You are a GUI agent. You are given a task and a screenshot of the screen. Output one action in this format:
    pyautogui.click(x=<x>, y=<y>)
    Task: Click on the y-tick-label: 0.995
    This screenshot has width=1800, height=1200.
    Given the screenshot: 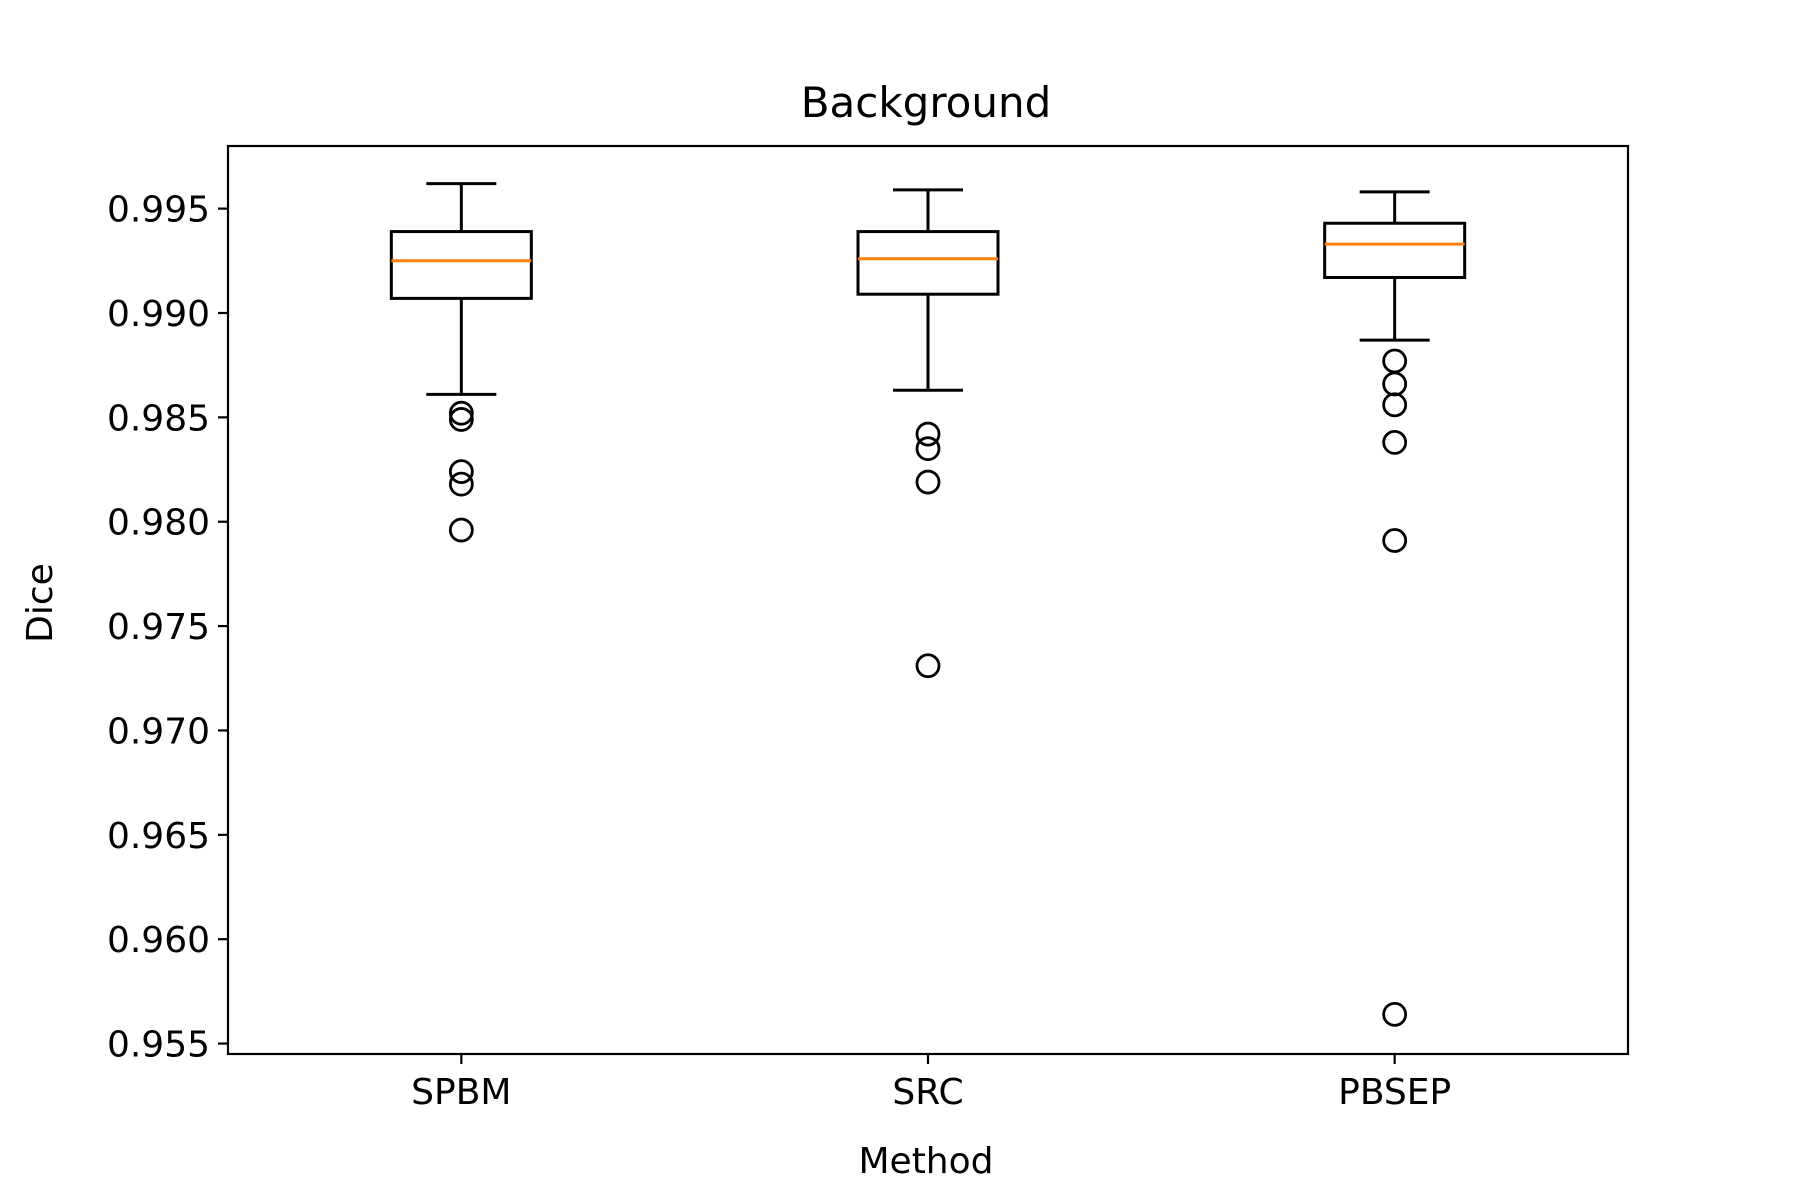 What is the action you would take?
    pyautogui.click(x=158, y=210)
    